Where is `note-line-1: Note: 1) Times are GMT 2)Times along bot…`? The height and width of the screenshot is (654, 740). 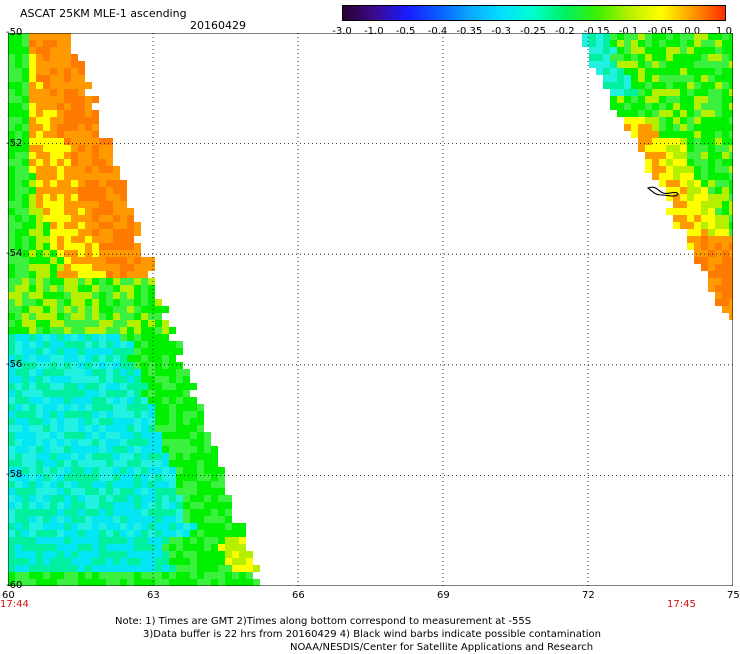
note-line-1: Note: 1) Times are GMT 2)Times along bot… is located at coordinates (323, 621).